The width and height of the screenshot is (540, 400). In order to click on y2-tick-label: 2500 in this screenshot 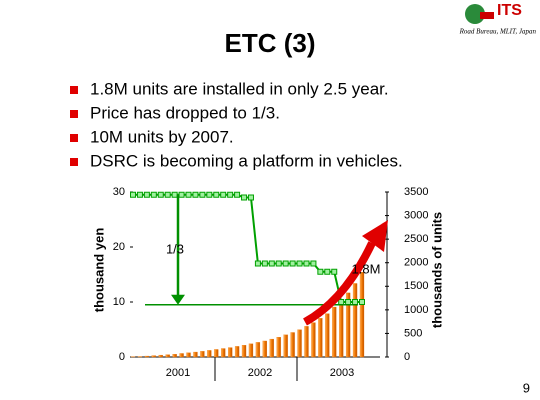, I will do `click(416, 239)`.